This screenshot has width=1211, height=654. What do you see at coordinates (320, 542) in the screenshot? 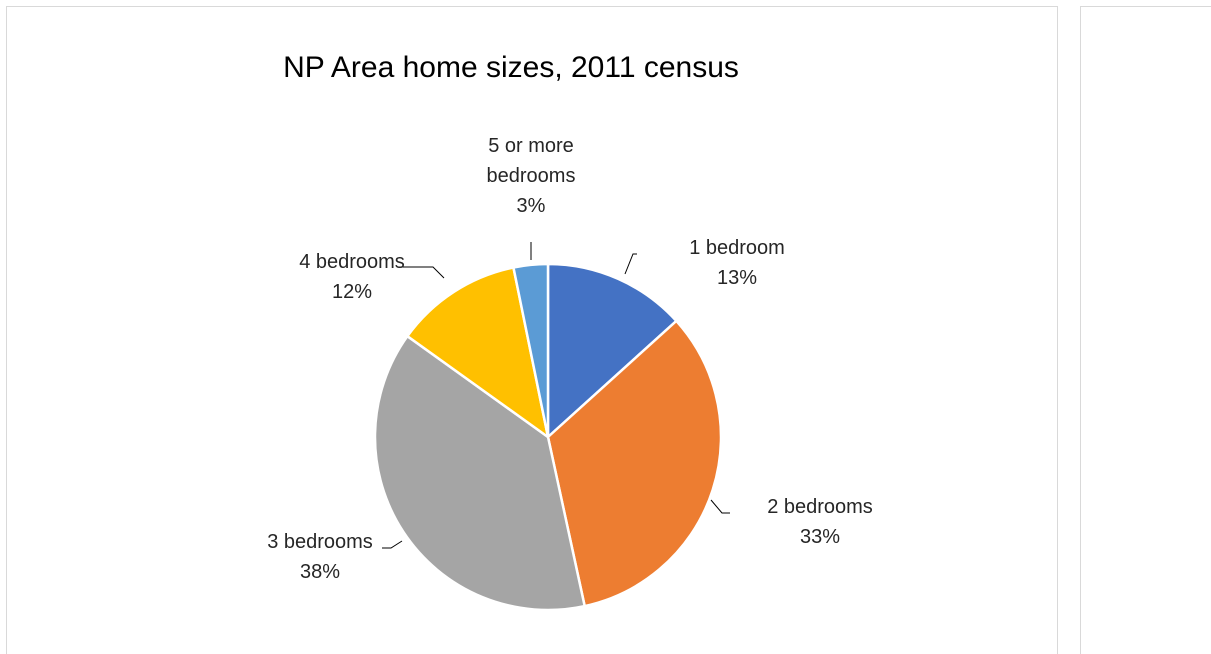
I see `data-label-name-3: 3 bedrooms` at bounding box center [320, 542].